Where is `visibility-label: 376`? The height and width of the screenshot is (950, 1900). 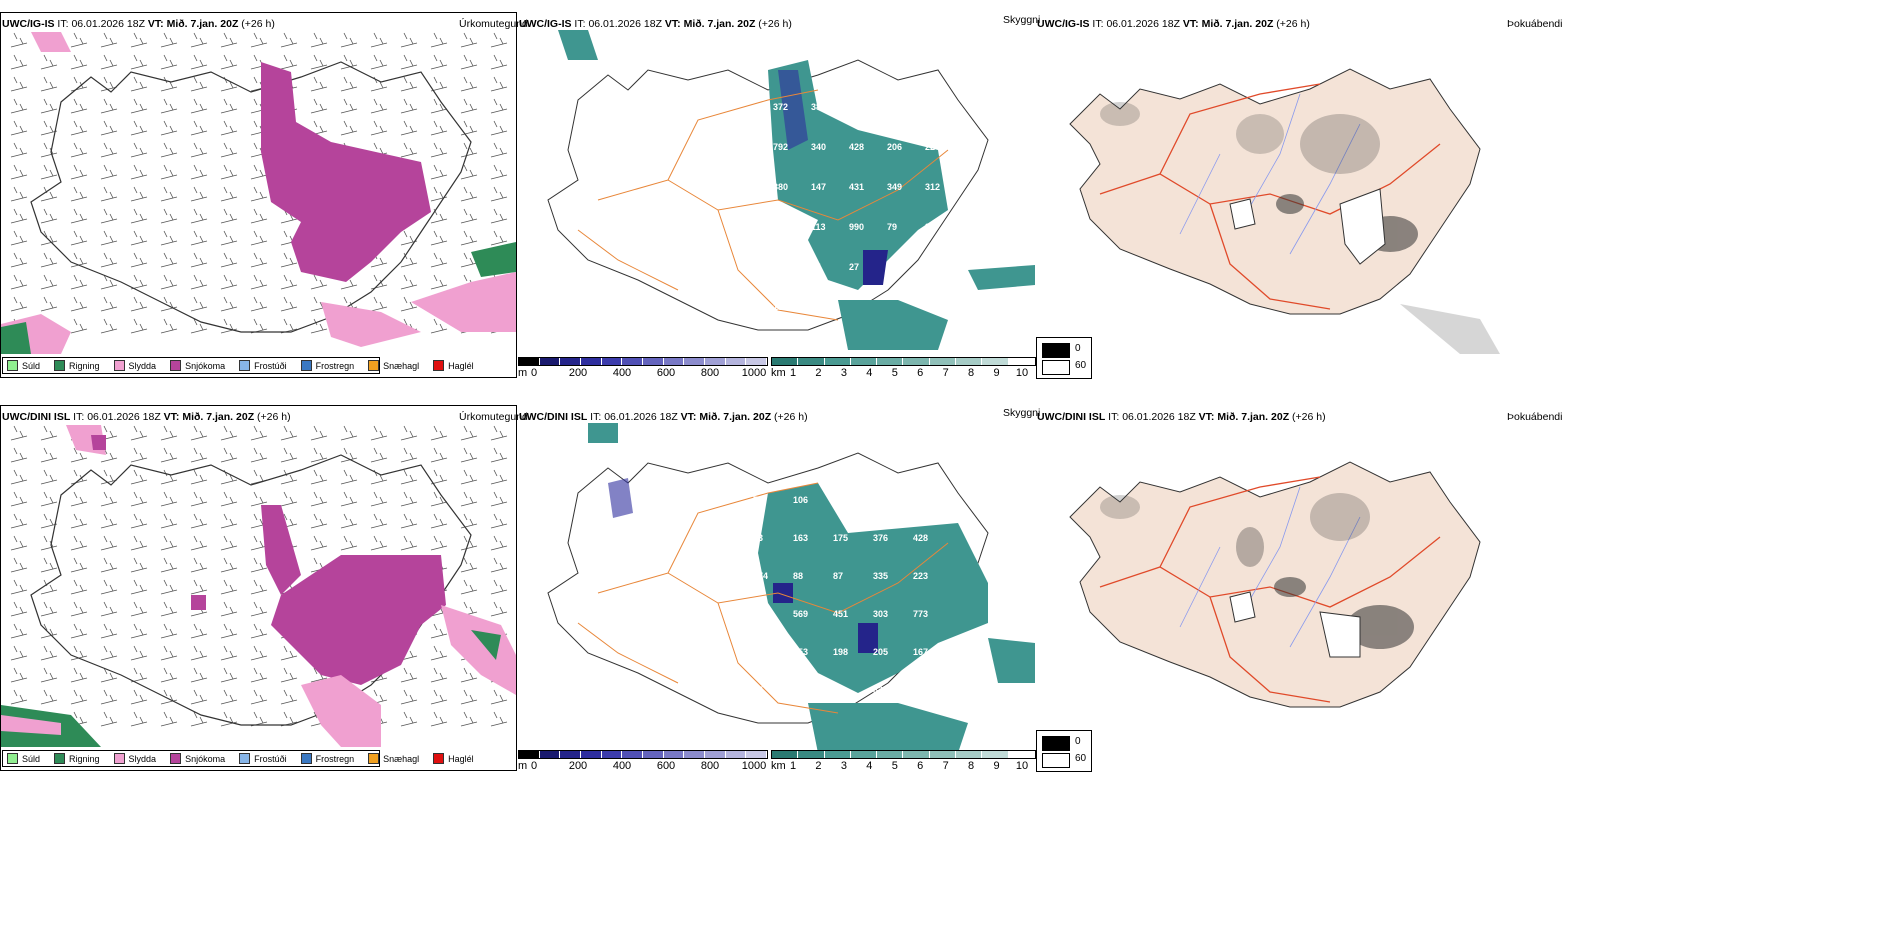 visibility-label: 376 is located at coordinates (880, 538).